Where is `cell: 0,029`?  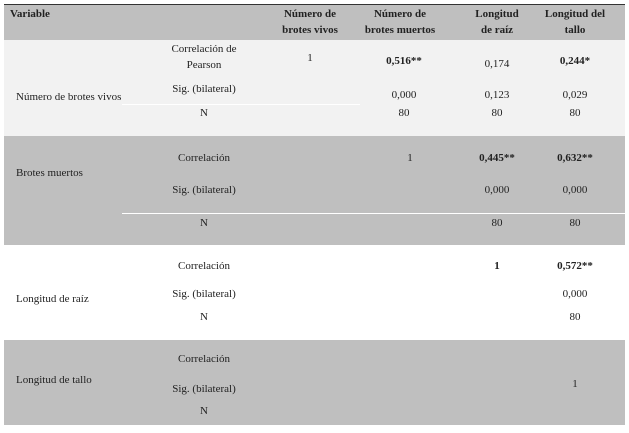
cell: 0,029 is located at coordinates (575, 95).